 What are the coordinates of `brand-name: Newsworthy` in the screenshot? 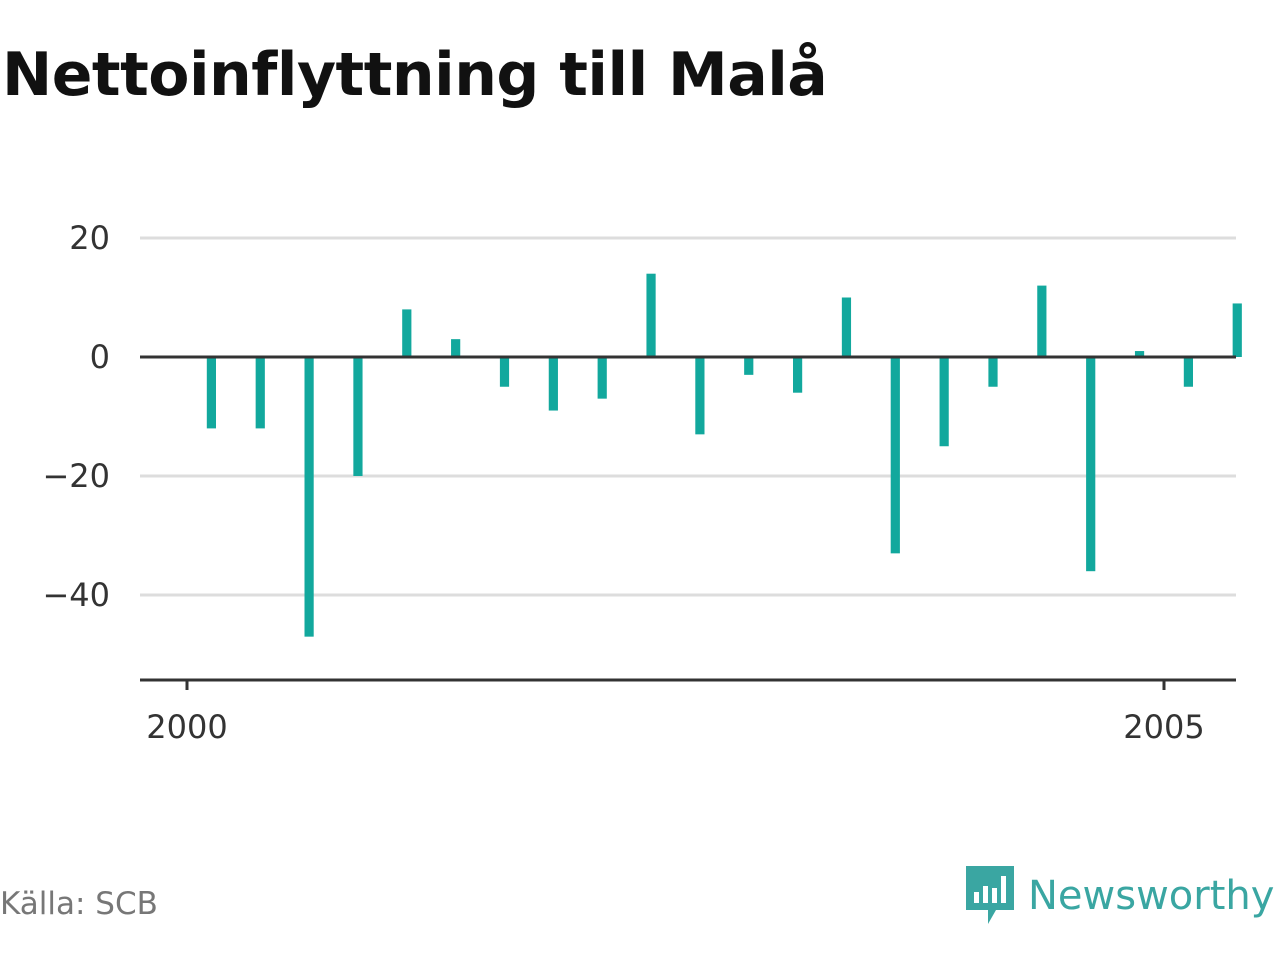 It's located at (1151, 896).